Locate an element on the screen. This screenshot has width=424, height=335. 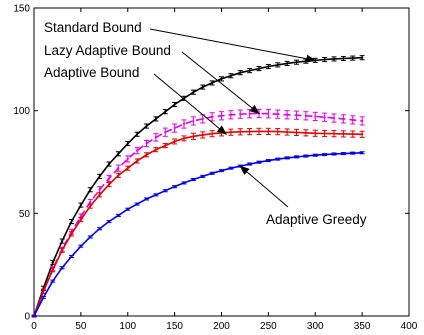
annotation-adaptive-greedy: Adaptive Greedy is located at coordinates (316, 219).